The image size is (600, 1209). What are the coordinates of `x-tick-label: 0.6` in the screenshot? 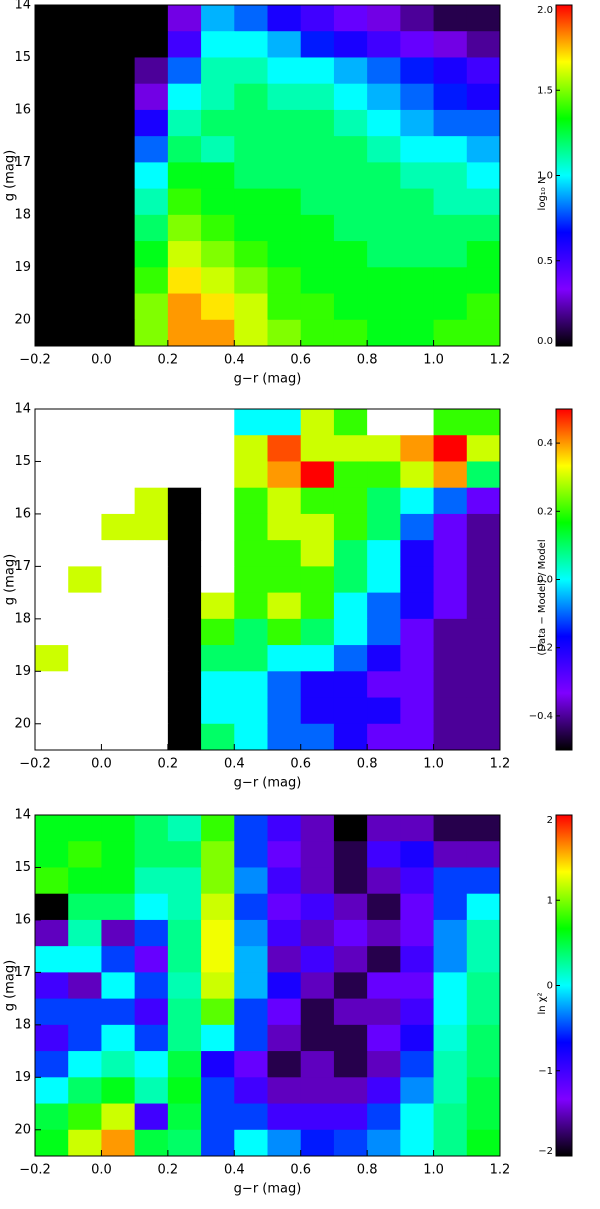 It's located at (300, 764).